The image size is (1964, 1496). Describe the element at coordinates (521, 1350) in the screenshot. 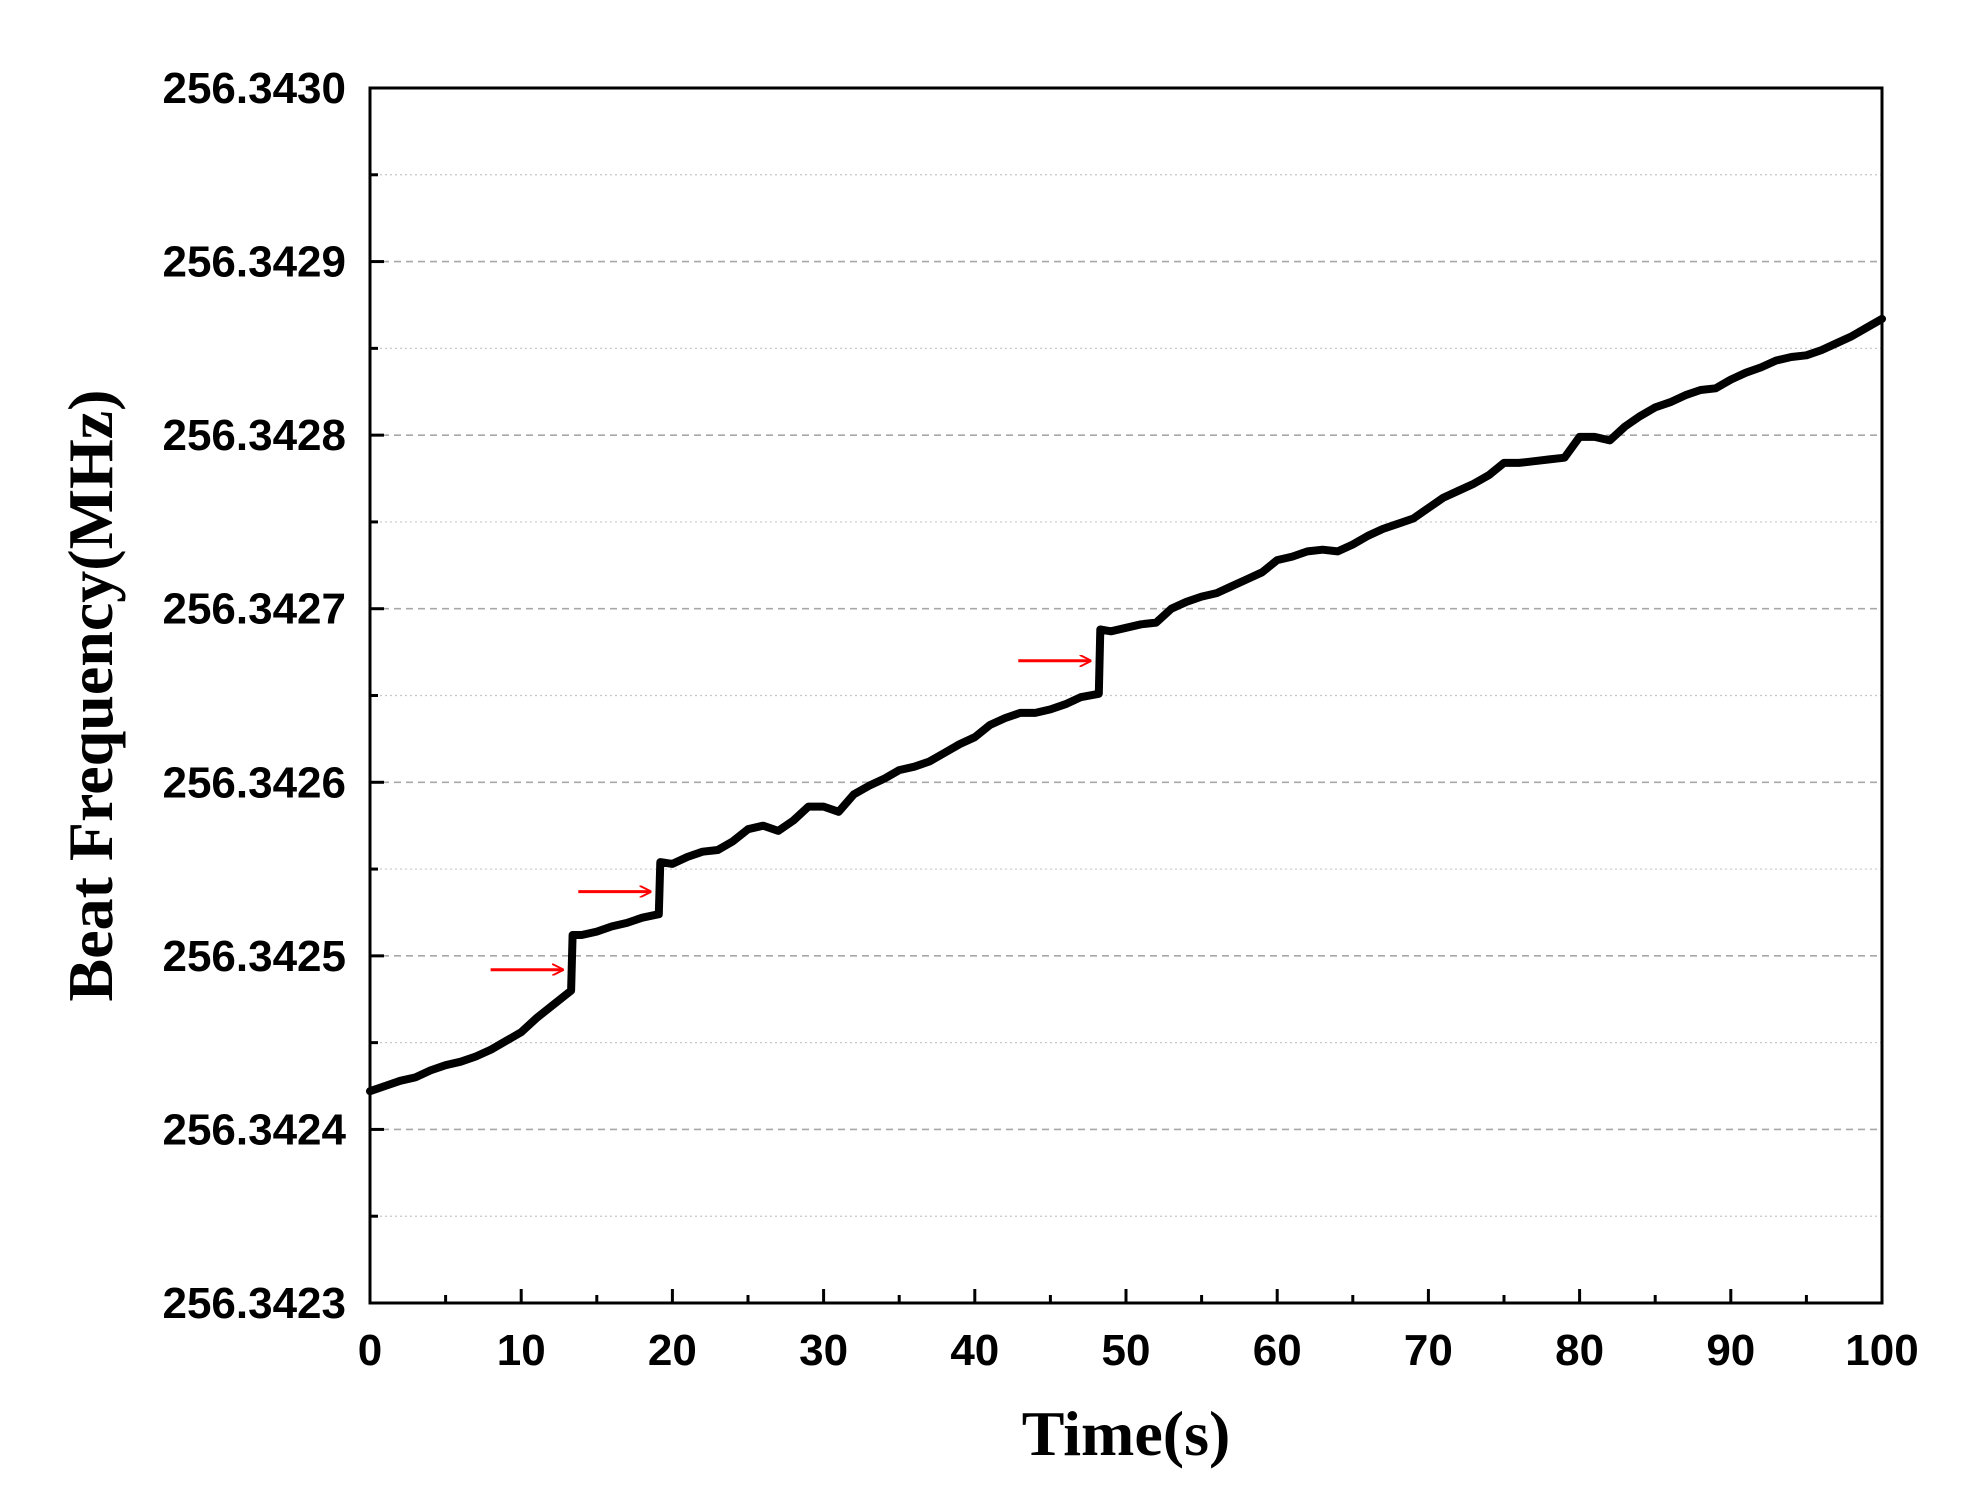

I see `x-tick-label: 10` at that location.